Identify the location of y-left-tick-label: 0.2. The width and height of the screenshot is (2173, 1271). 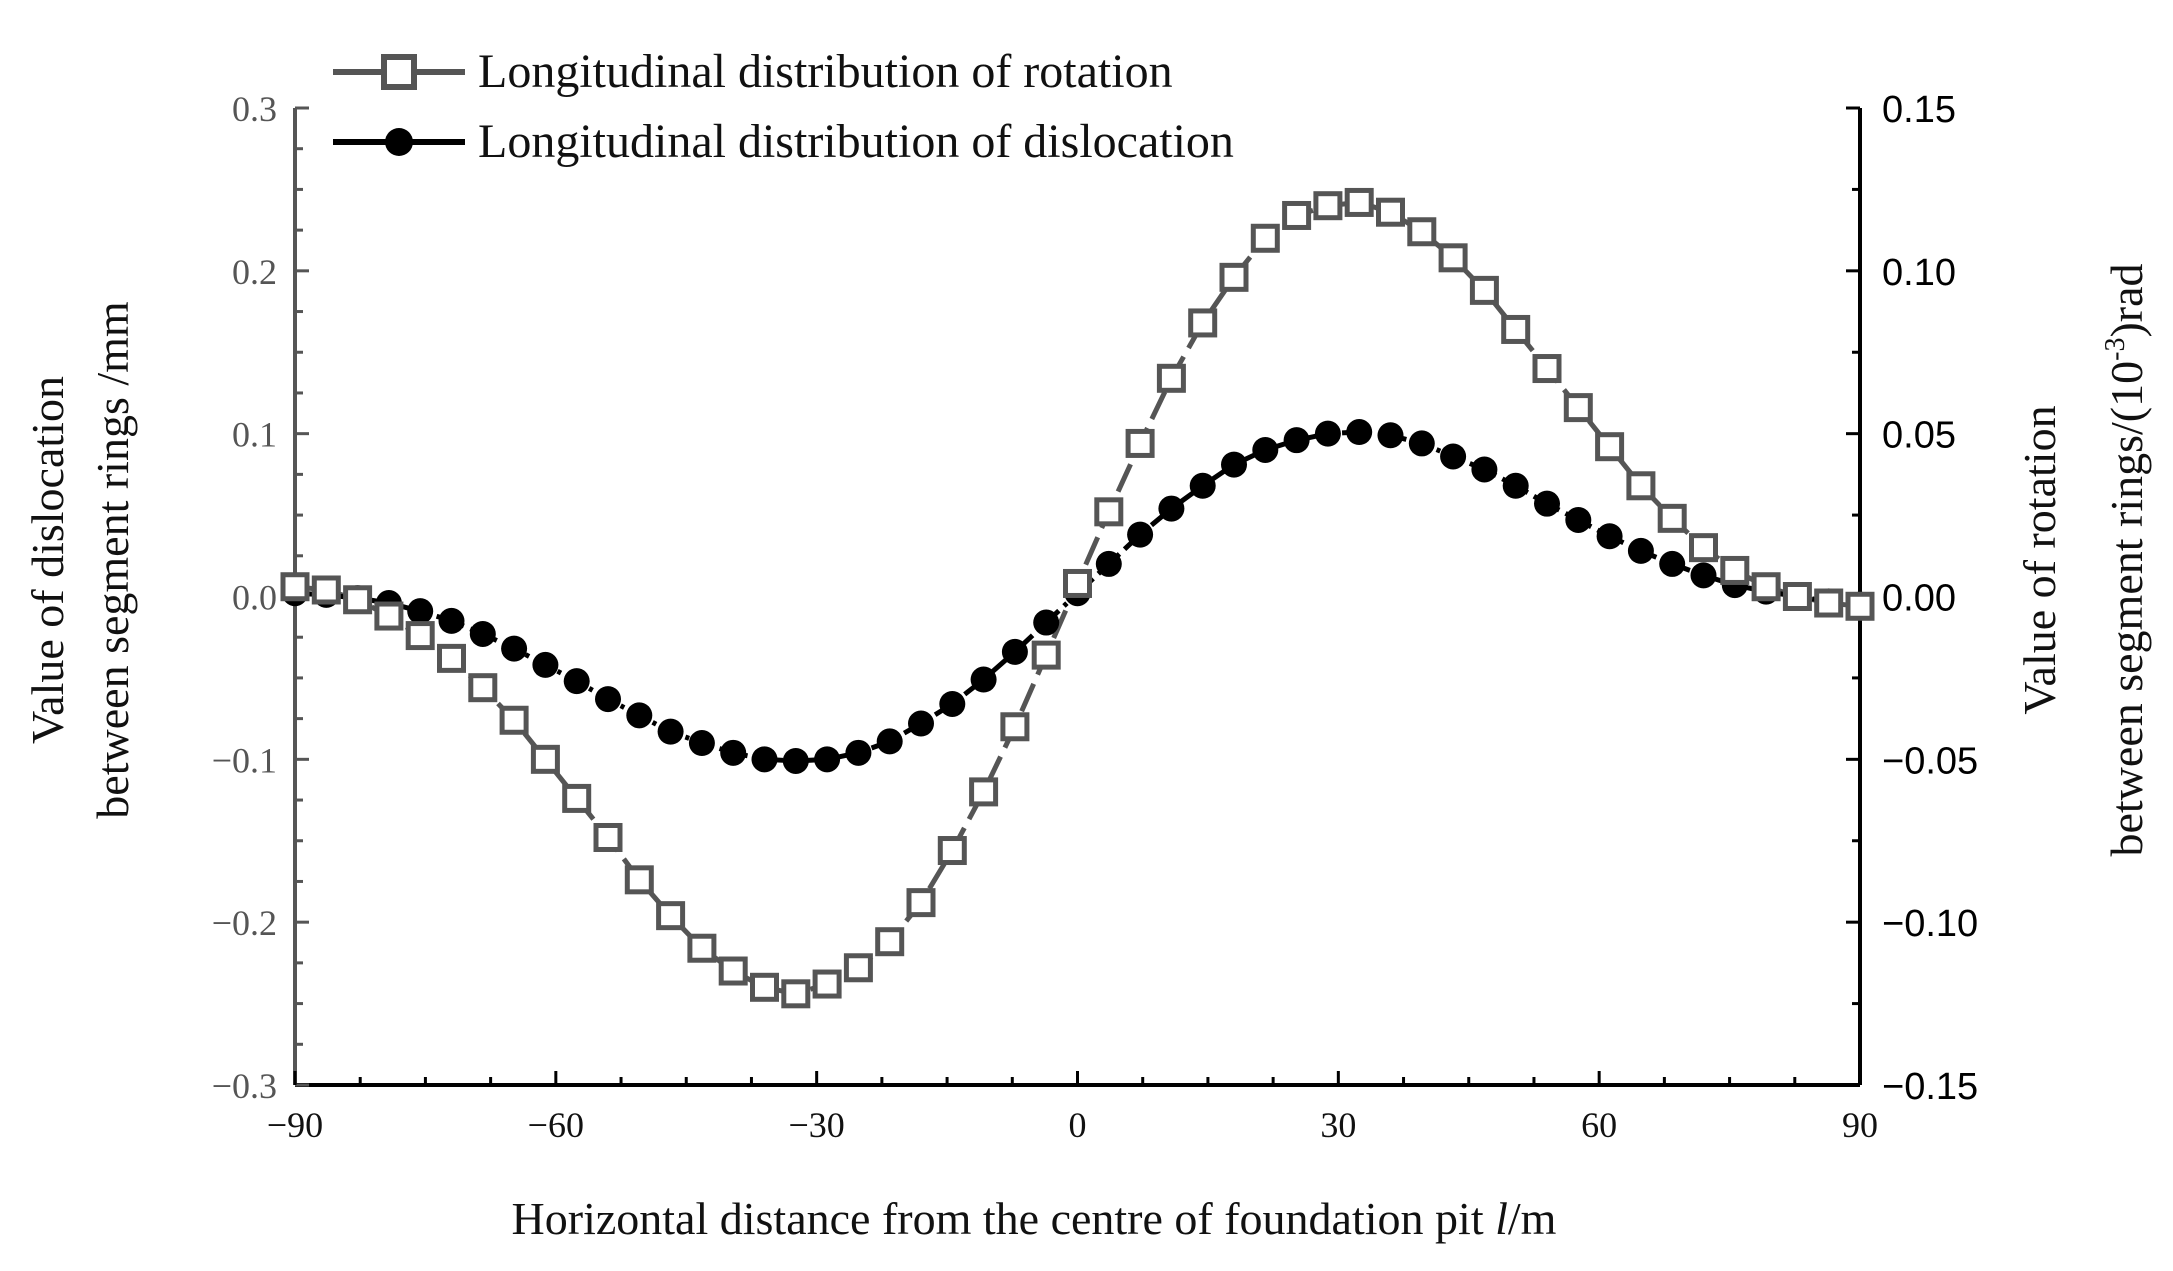
(254, 272).